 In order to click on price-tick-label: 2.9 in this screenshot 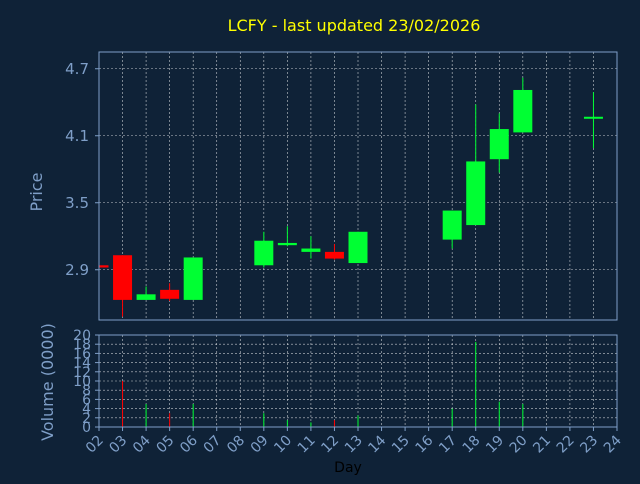, I will do `click(77, 270)`.